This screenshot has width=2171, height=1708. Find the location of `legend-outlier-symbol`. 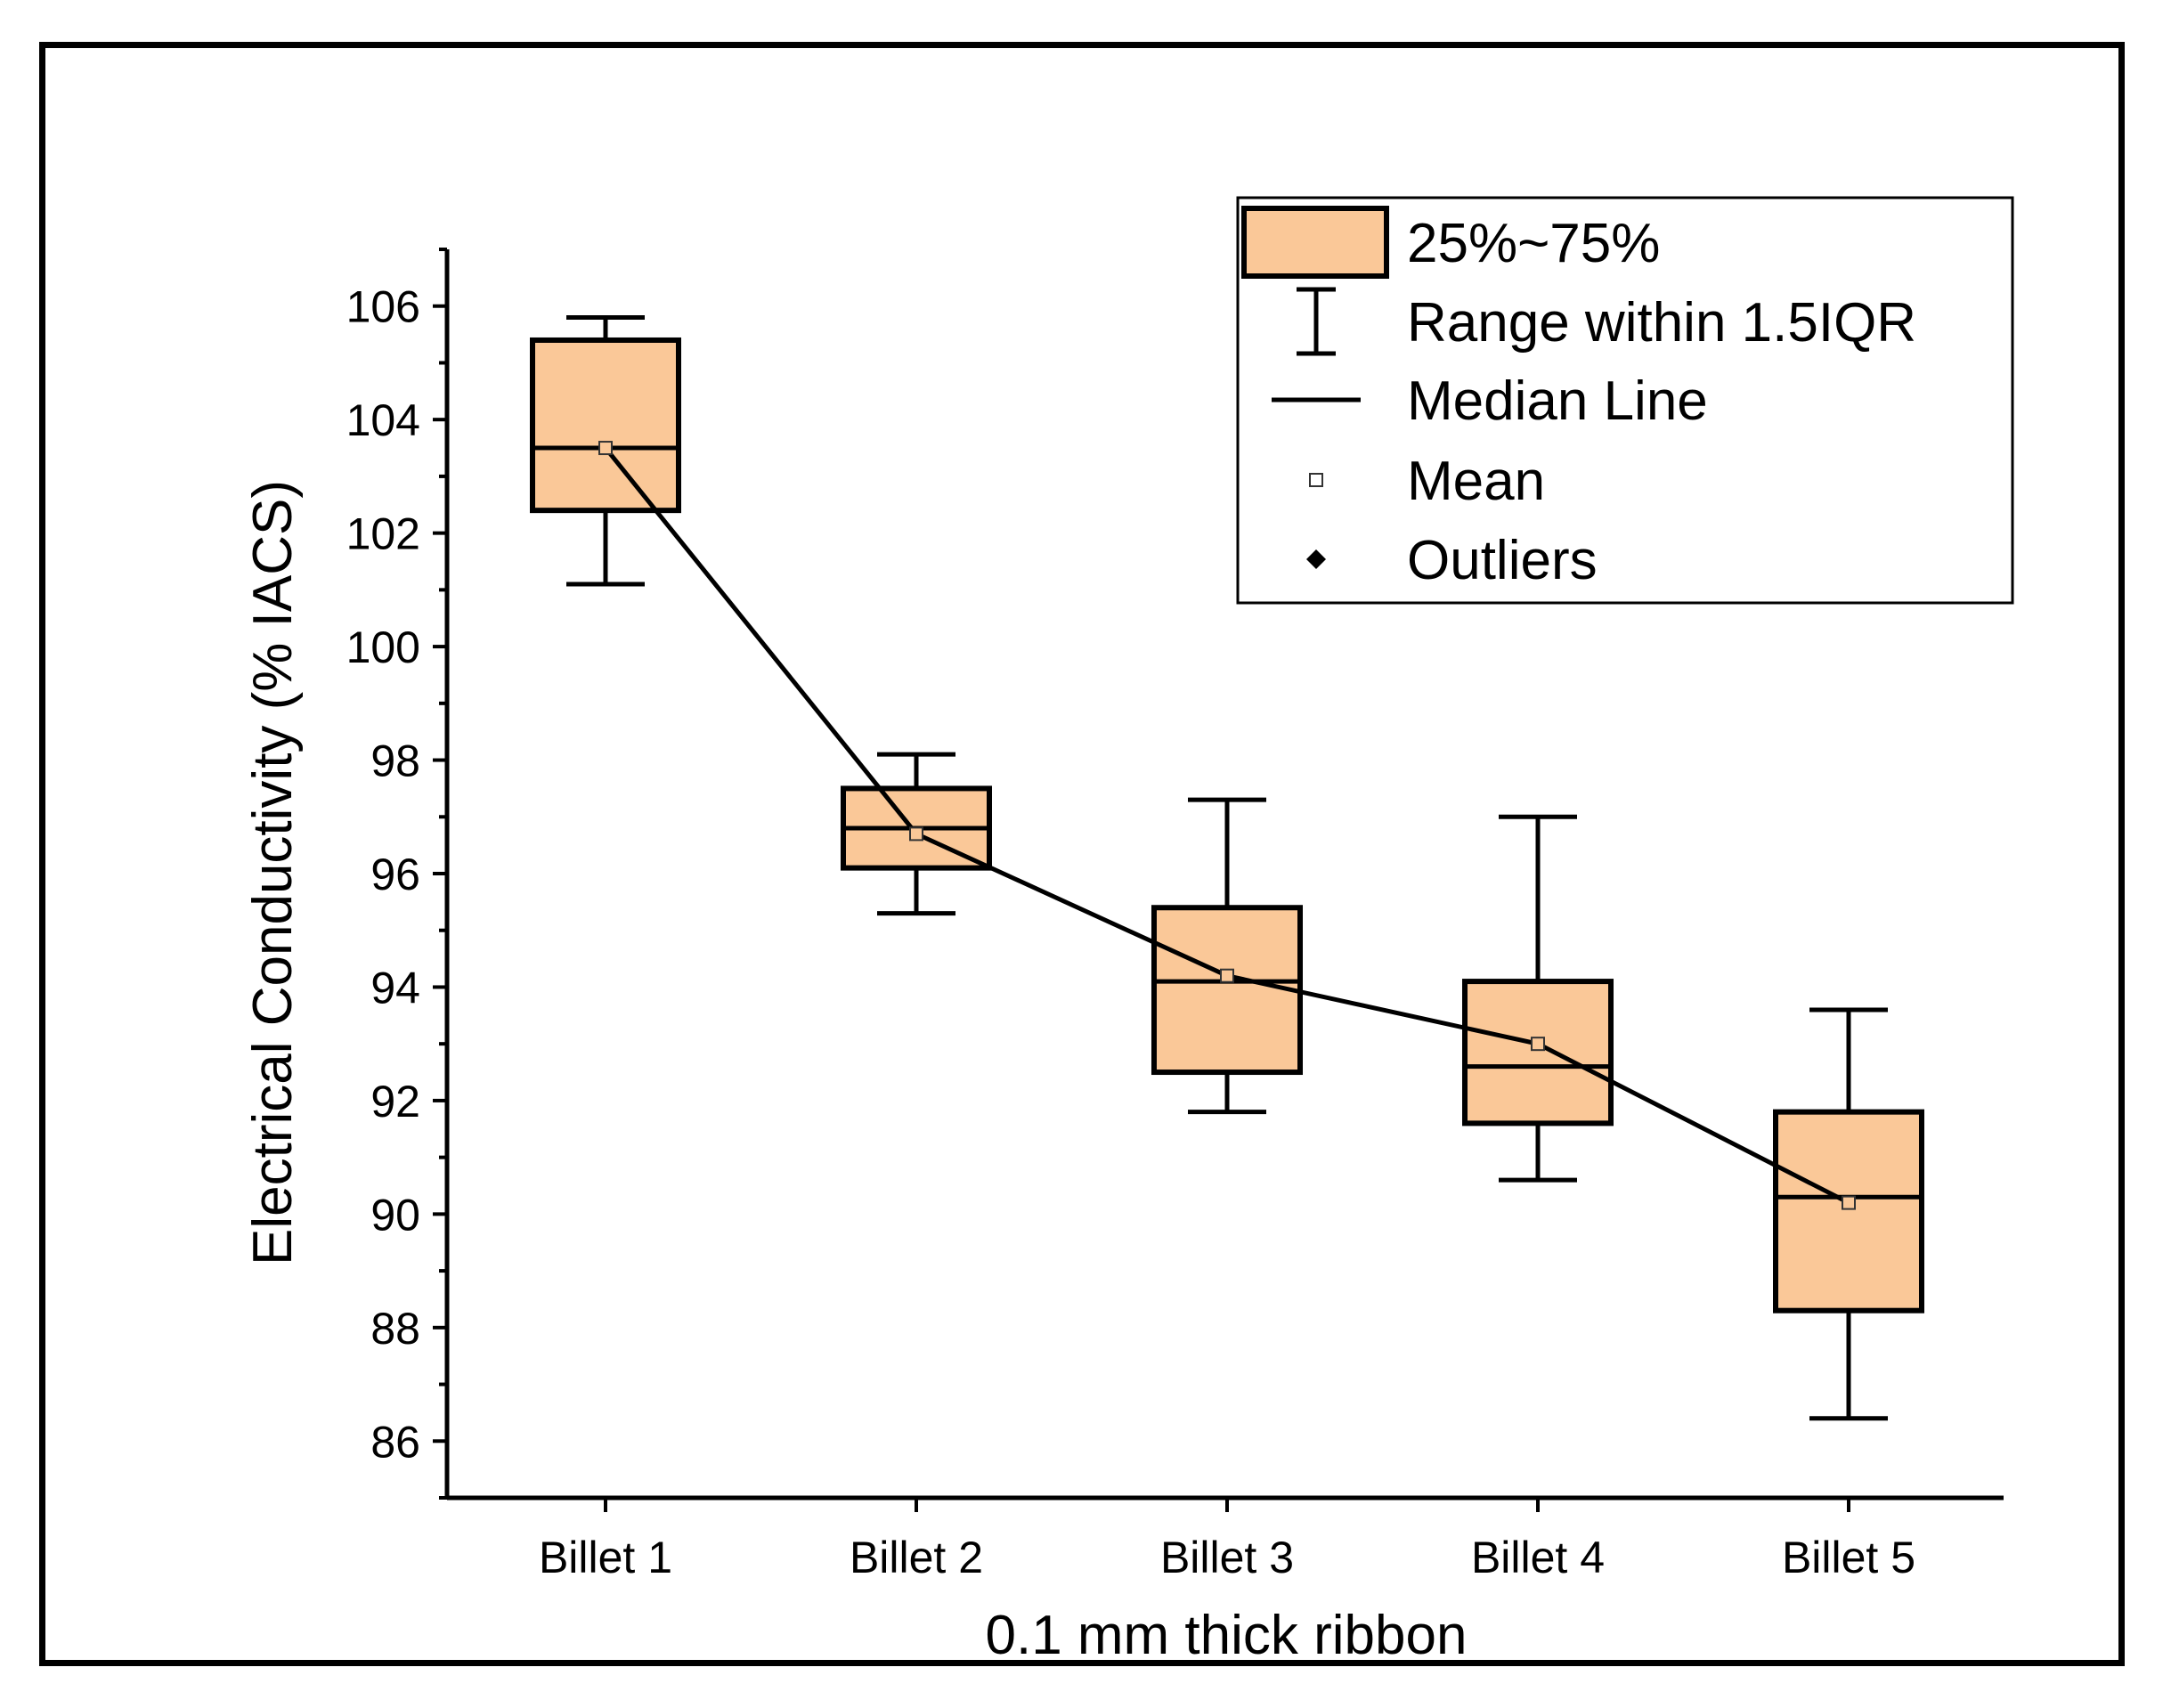

legend-outlier-symbol is located at coordinates (1316, 559).